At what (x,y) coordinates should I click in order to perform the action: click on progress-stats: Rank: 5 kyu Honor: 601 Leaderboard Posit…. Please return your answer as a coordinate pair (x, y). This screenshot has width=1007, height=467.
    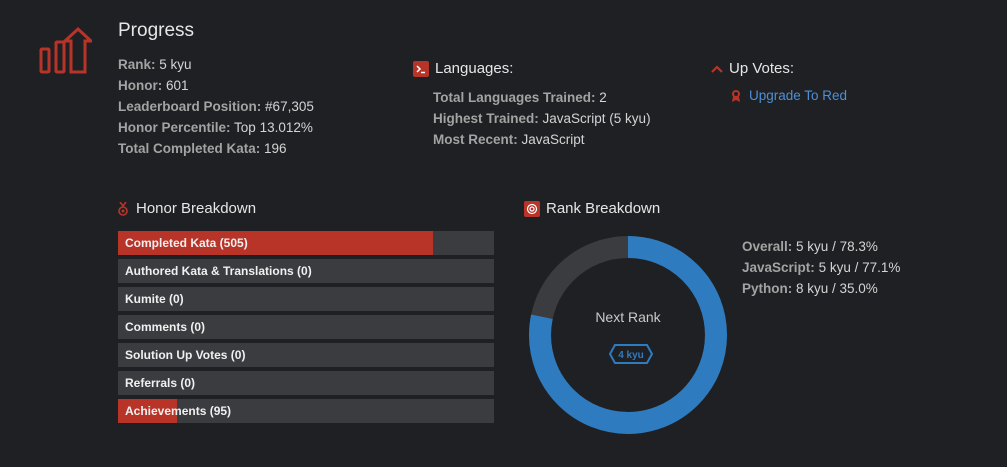
    Looking at the image, I should click on (216, 106).